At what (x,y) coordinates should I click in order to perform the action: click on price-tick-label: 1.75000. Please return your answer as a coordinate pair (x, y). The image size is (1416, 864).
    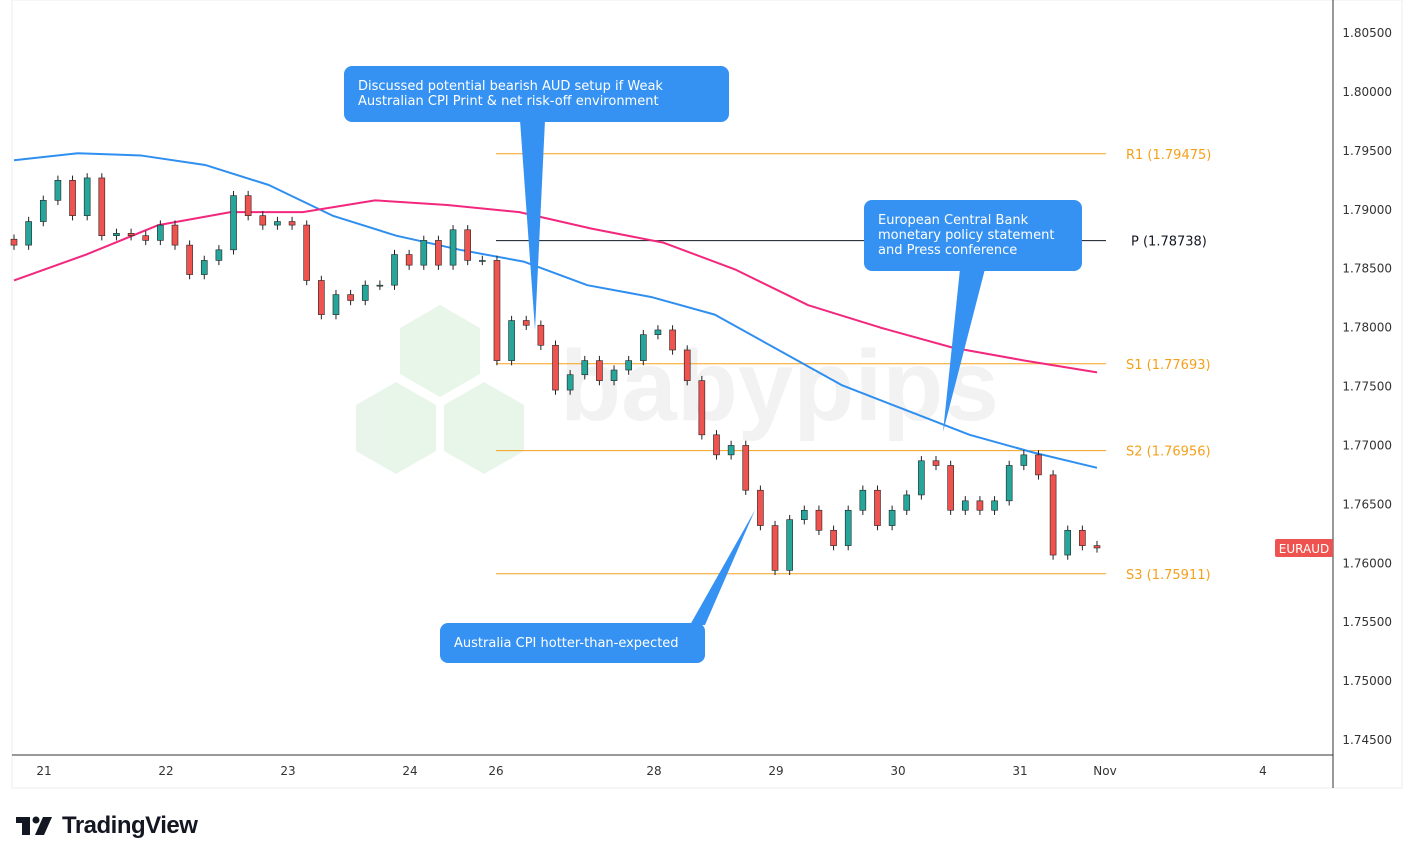
    Looking at the image, I should click on (1367, 681).